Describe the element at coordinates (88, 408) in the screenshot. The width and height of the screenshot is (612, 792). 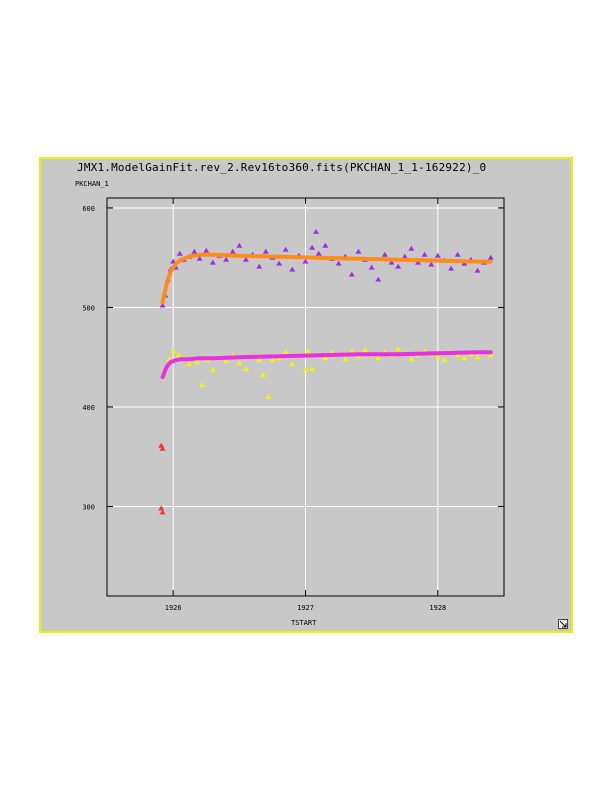
I see `y-tick-label: 400` at that location.